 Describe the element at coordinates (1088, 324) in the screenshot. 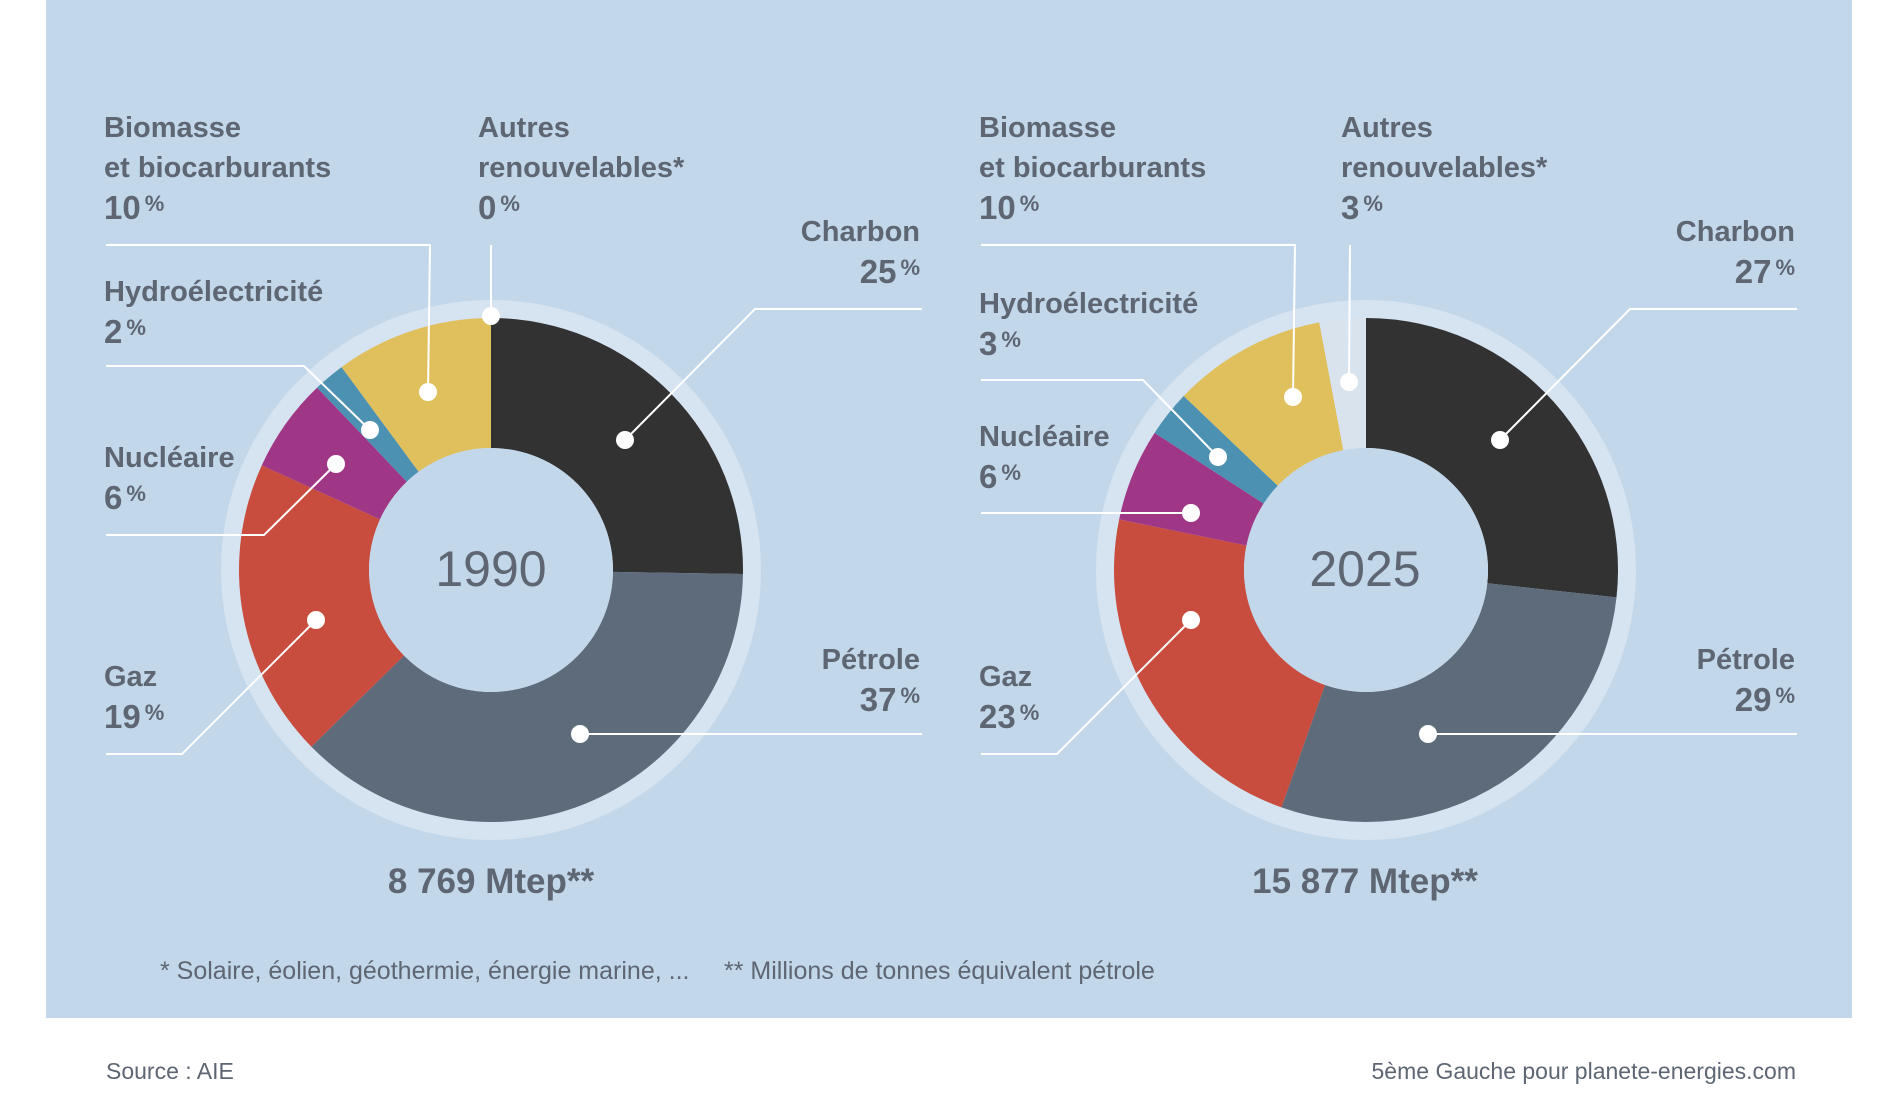

I see `label-hydro-2025: Hydroélectricité 3%` at that location.